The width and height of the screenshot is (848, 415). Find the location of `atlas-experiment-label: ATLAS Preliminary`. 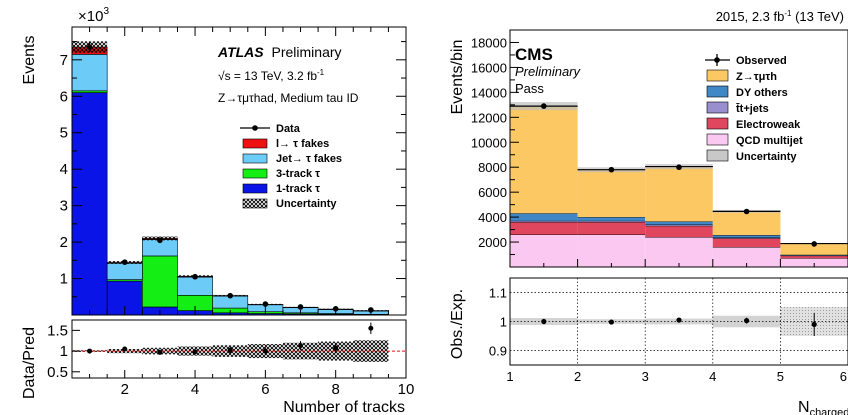

atlas-experiment-label: ATLAS Preliminary is located at coordinates (279, 52).